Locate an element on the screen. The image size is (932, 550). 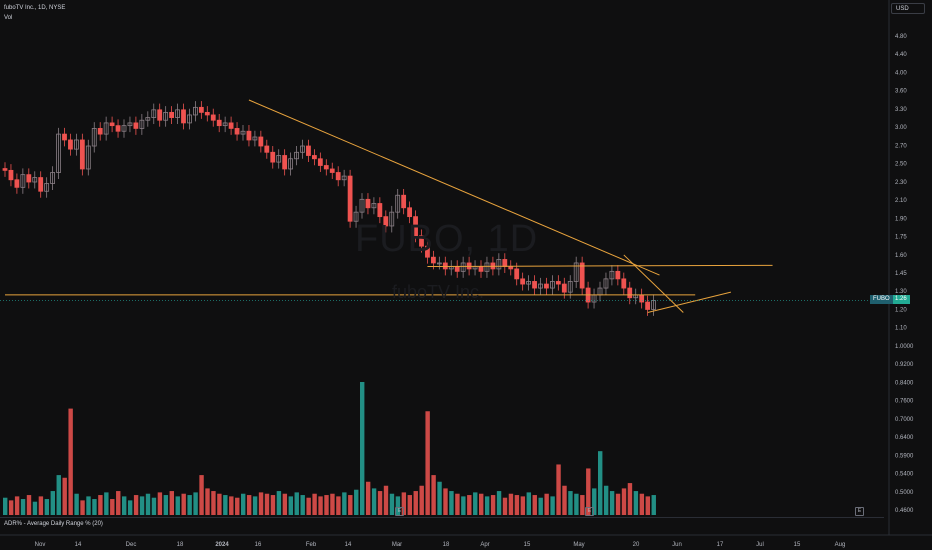
time-axis-tick: Aug is located at coordinates (840, 545).